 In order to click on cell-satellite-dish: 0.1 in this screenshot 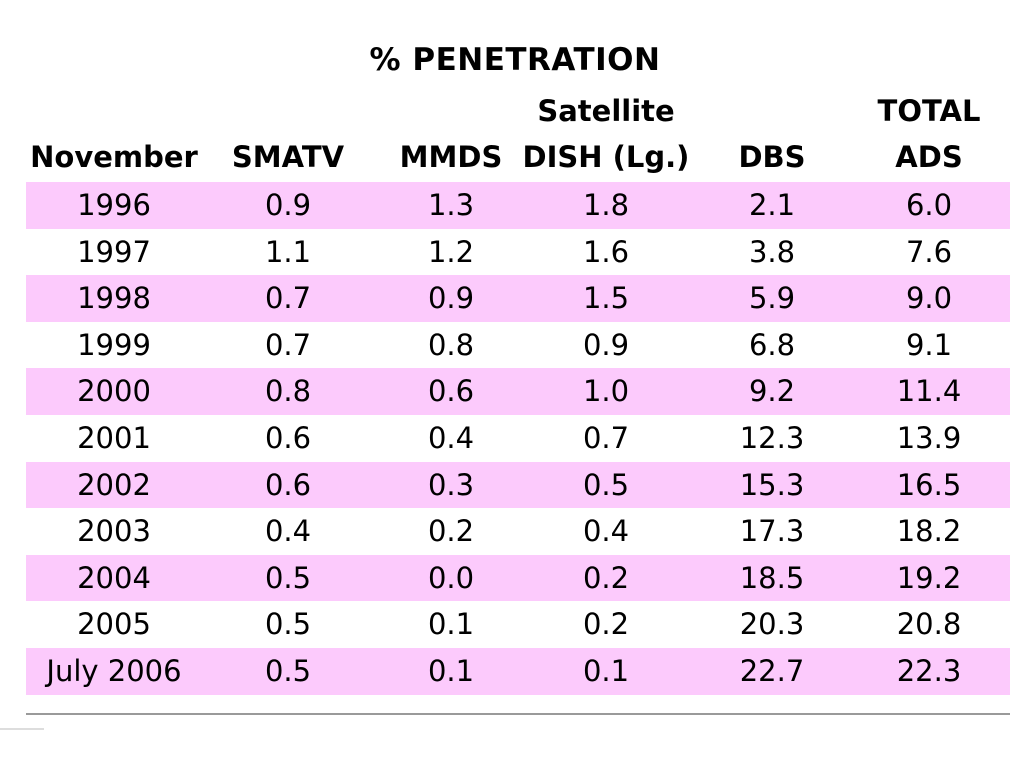, I will do `click(606, 670)`.